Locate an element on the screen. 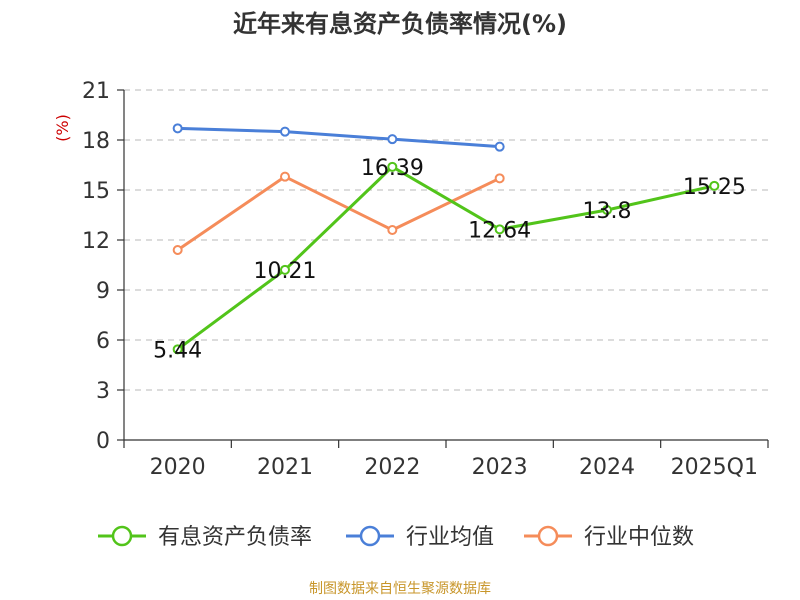  legend-item-1: 有息资产负债率 is located at coordinates (205, 537).